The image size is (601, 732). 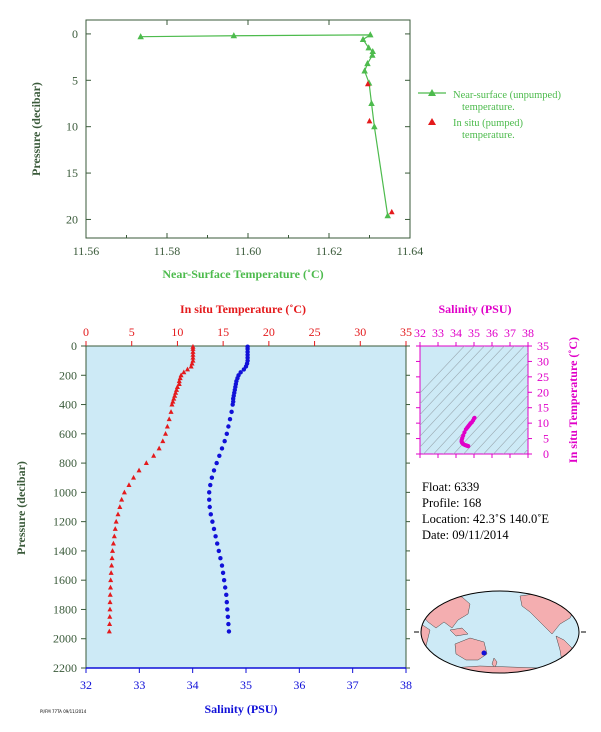 I want to click on pressure-tick-label: 1800, so click(x=65, y=609).